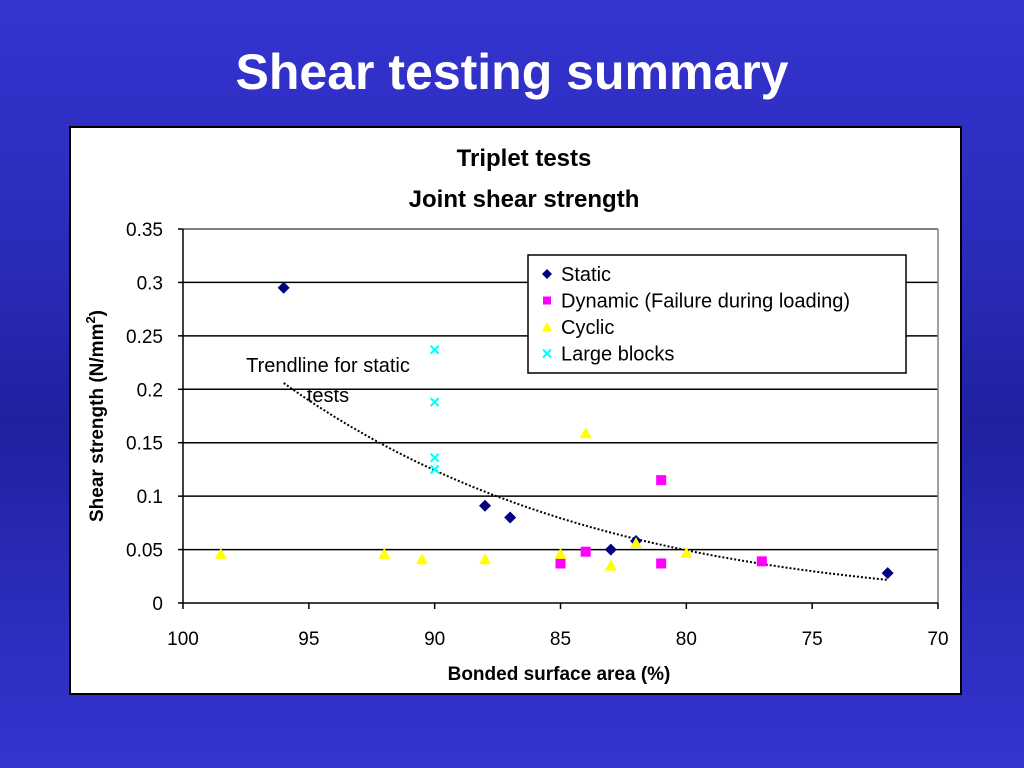 This screenshot has width=1024, height=768. I want to click on y-tick-label: 0.2, so click(150, 390).